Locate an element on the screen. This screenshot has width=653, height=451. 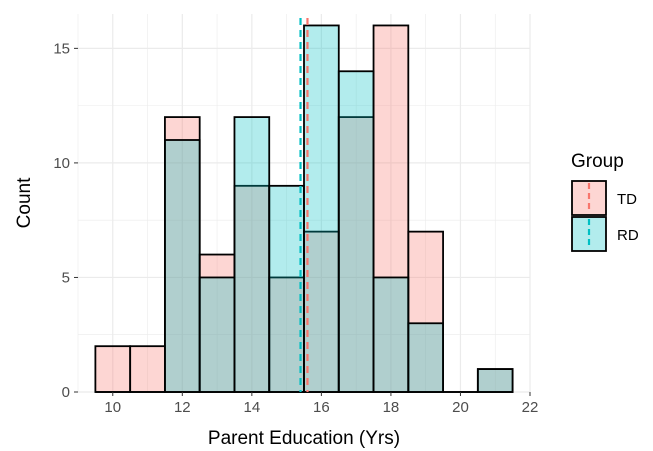
x-tick-label: 16 is located at coordinates (321, 407).